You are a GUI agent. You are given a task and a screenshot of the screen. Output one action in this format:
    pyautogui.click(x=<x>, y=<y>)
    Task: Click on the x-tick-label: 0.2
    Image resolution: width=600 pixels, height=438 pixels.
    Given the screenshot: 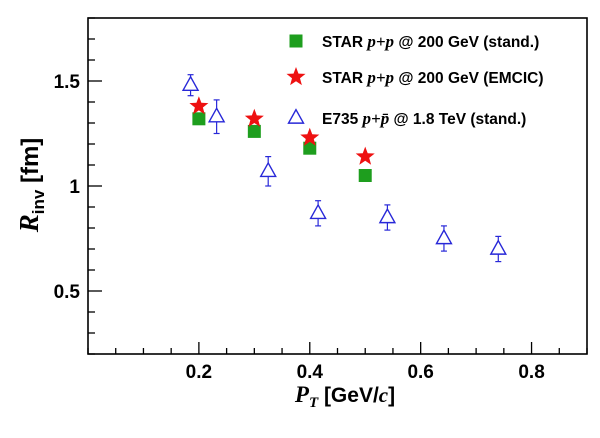 What is the action you would take?
    pyautogui.click(x=199, y=372)
    